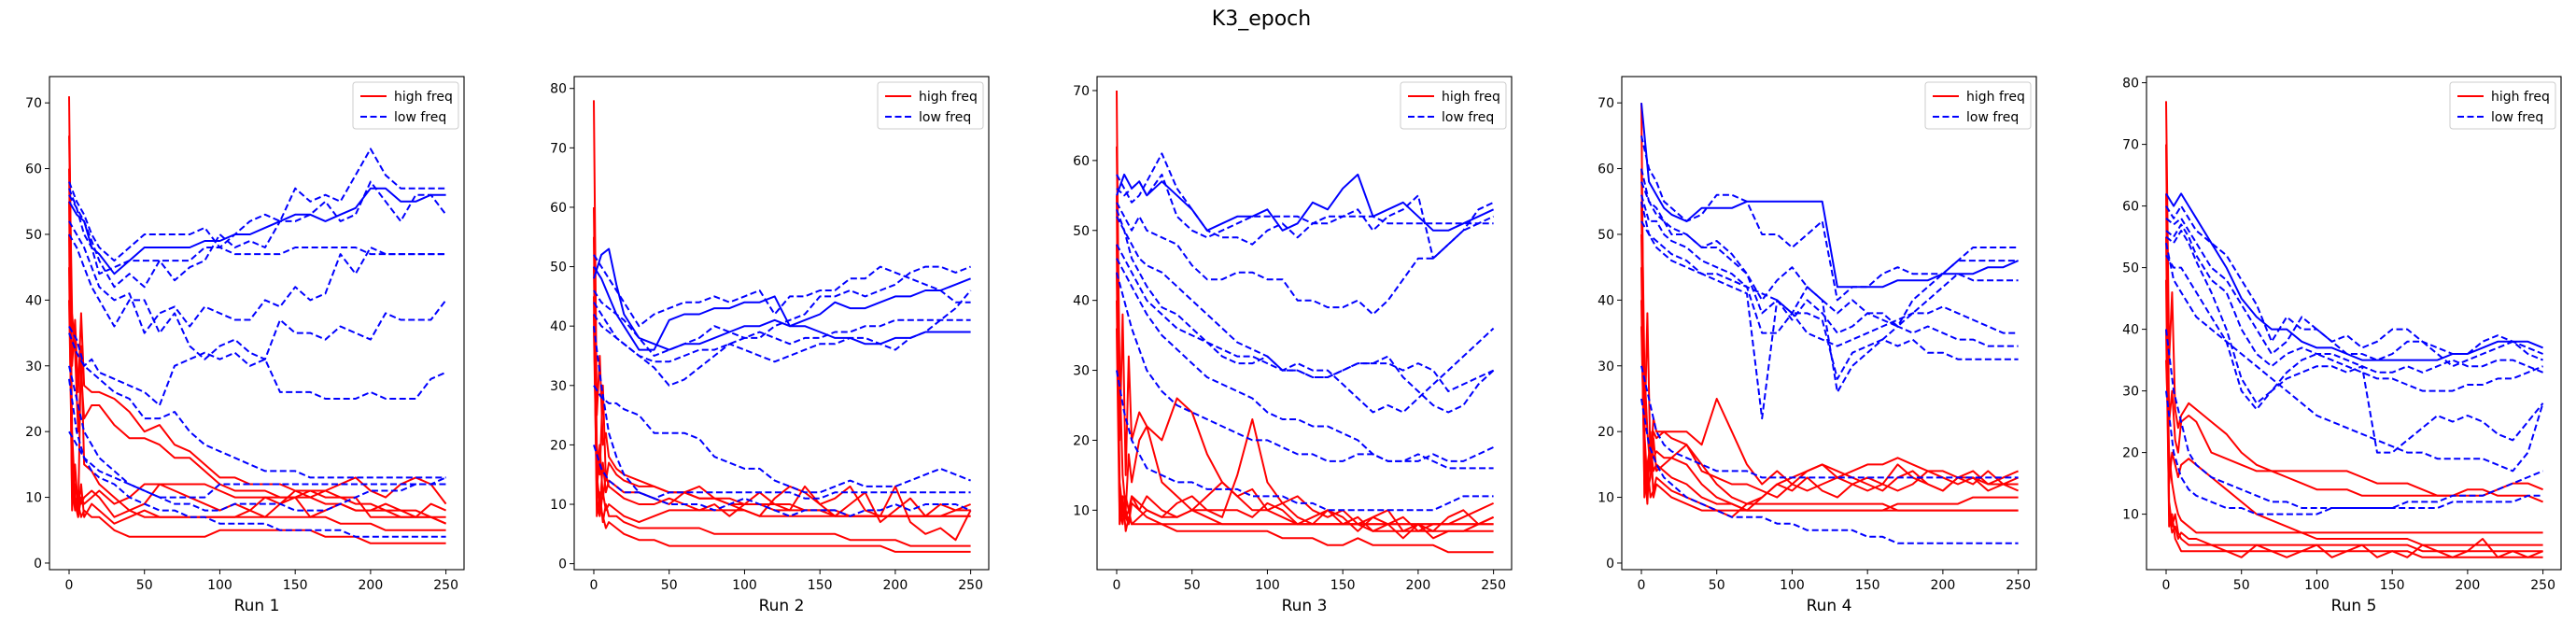 The height and width of the screenshot is (621, 2576). Describe the element at coordinates (2354, 606) in the screenshot. I see `x-axis-label: Run 5` at that location.